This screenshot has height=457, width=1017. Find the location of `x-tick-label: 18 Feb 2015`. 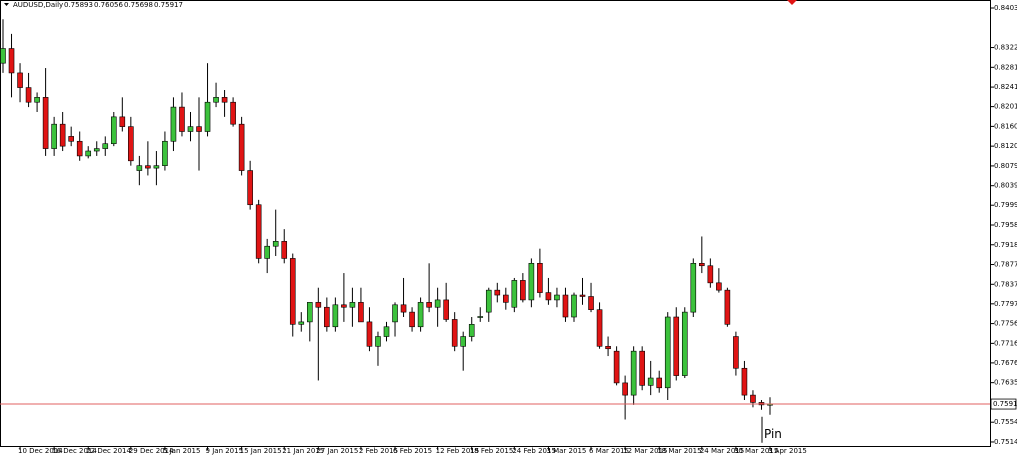

x-tick-label: 18 Feb 2015 is located at coordinates (492, 451).